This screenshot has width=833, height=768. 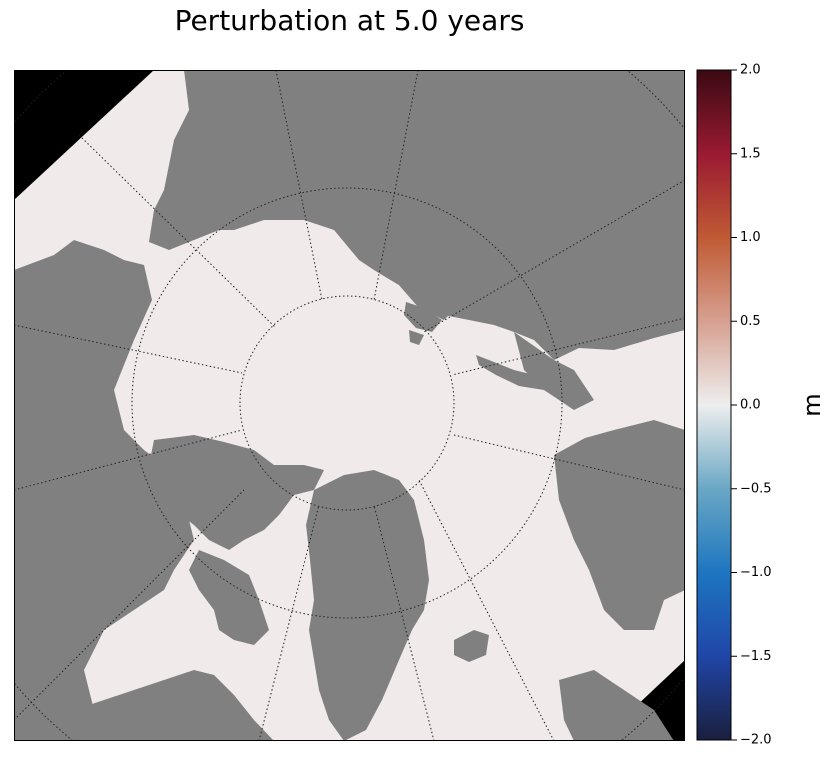 What do you see at coordinates (416, 337) in the screenshot?
I see `land-franz-josef` at bounding box center [416, 337].